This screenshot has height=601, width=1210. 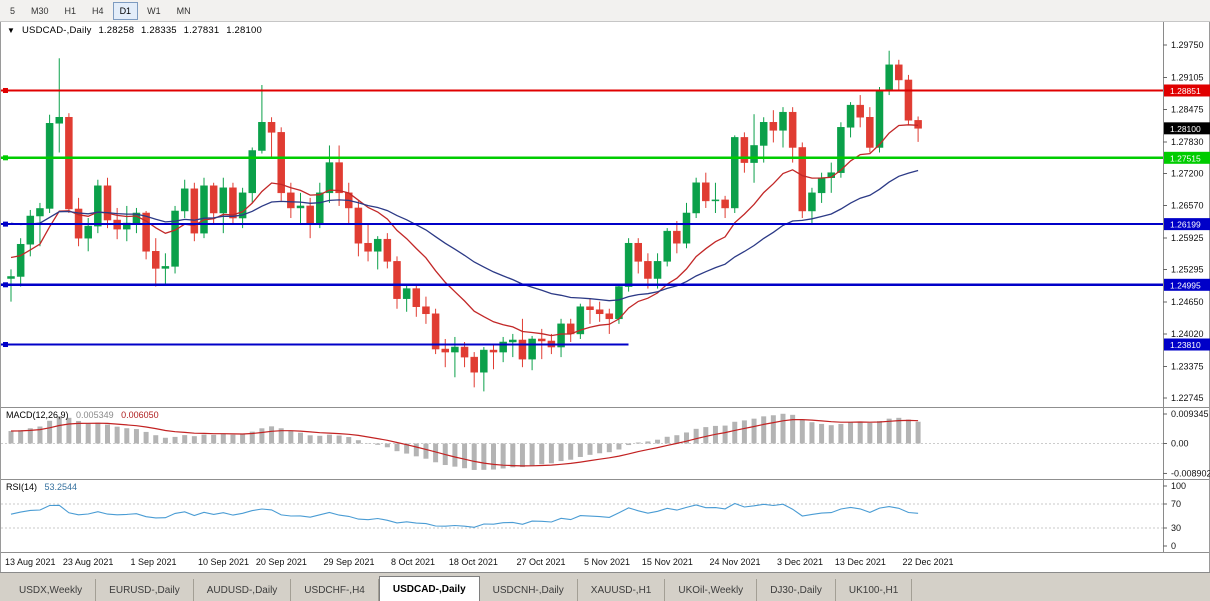 I want to click on rsi-header: RSI(14) 53.2544, so click(x=44, y=487).